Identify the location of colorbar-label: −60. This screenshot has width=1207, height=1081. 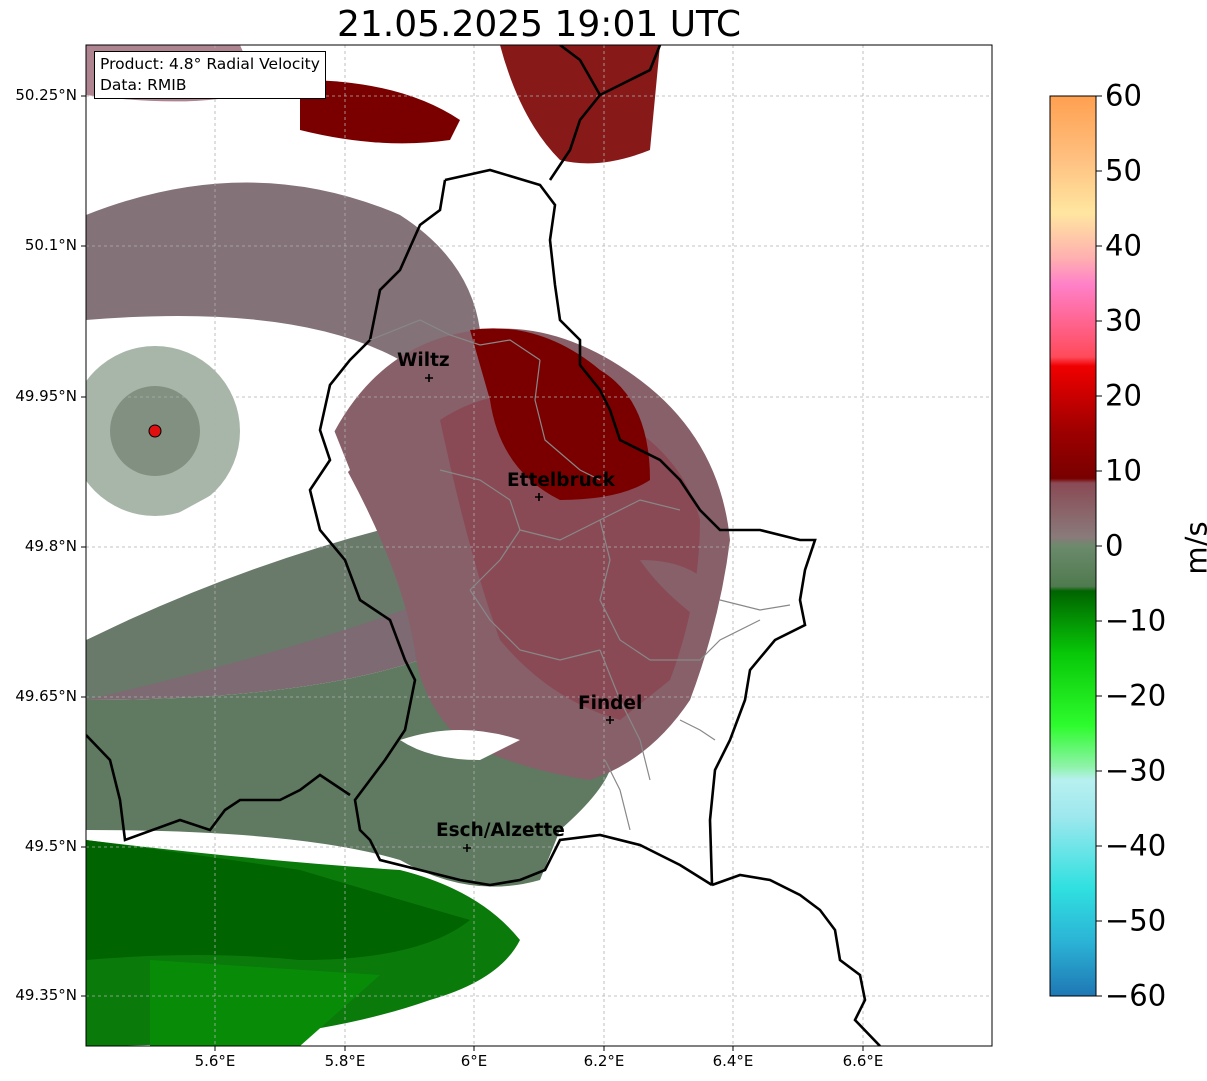
(1136, 995).